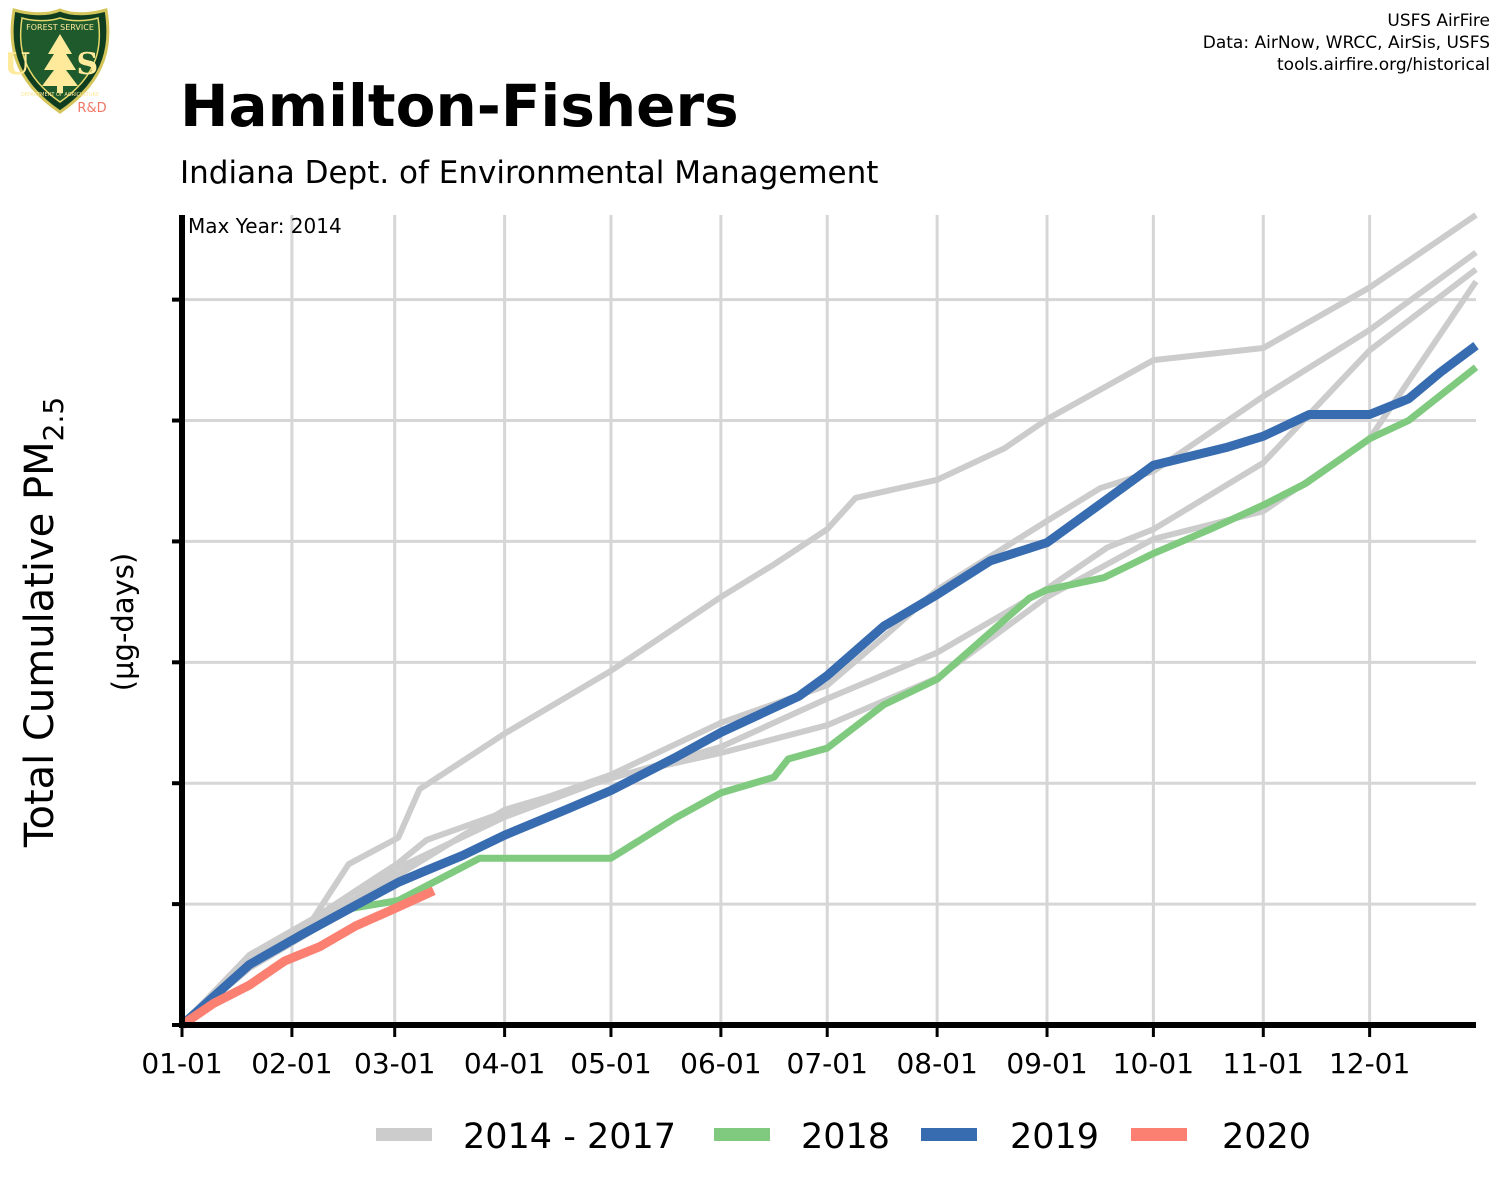  What do you see at coordinates (1438, 21) in the screenshot?
I see `credit-line: USFS AirFire` at bounding box center [1438, 21].